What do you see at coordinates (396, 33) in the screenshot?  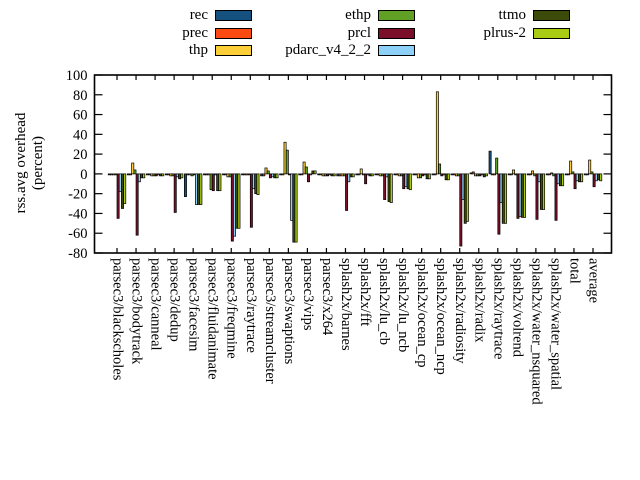 I see `legend-swatch-prcl` at bounding box center [396, 33].